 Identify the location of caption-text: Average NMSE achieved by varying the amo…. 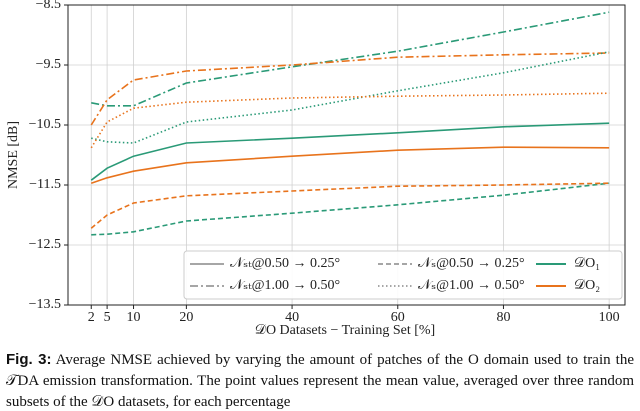
(320, 381).